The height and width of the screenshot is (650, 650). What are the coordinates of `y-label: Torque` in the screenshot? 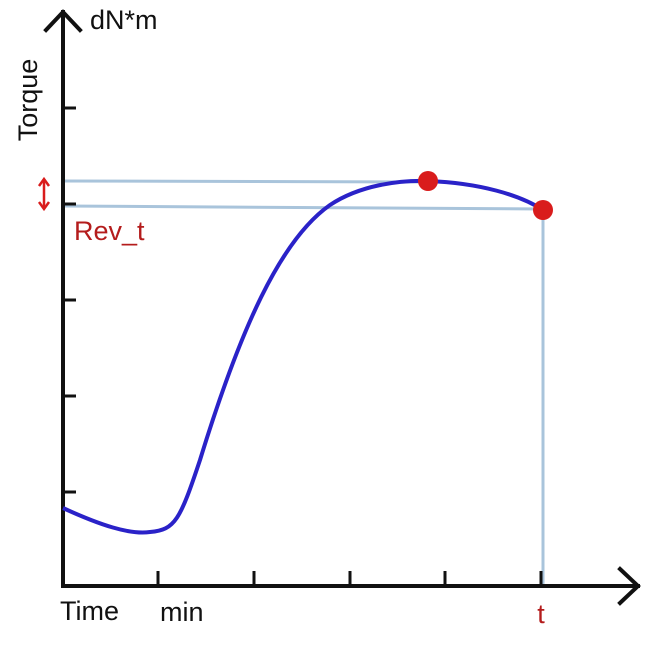 It's located at (28, 100).